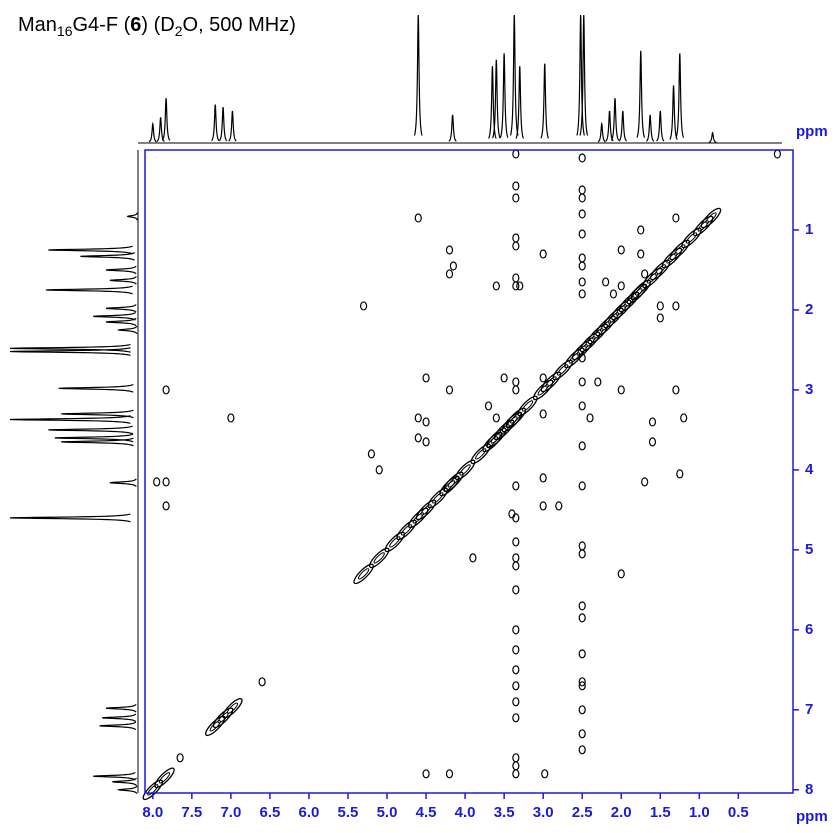 Image resolution: width=838 pixels, height=833 pixels. Describe the element at coordinates (809, 549) in the screenshot. I see `y-tick-label: 5` at that location.